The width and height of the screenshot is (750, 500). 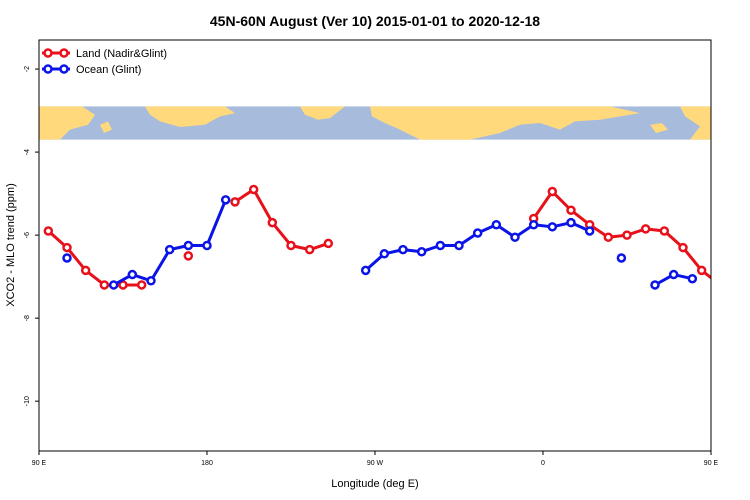 What do you see at coordinates (11, 244) in the screenshot?
I see `y-axis-title: XCO2 - MLO trend (ppm)` at bounding box center [11, 244].